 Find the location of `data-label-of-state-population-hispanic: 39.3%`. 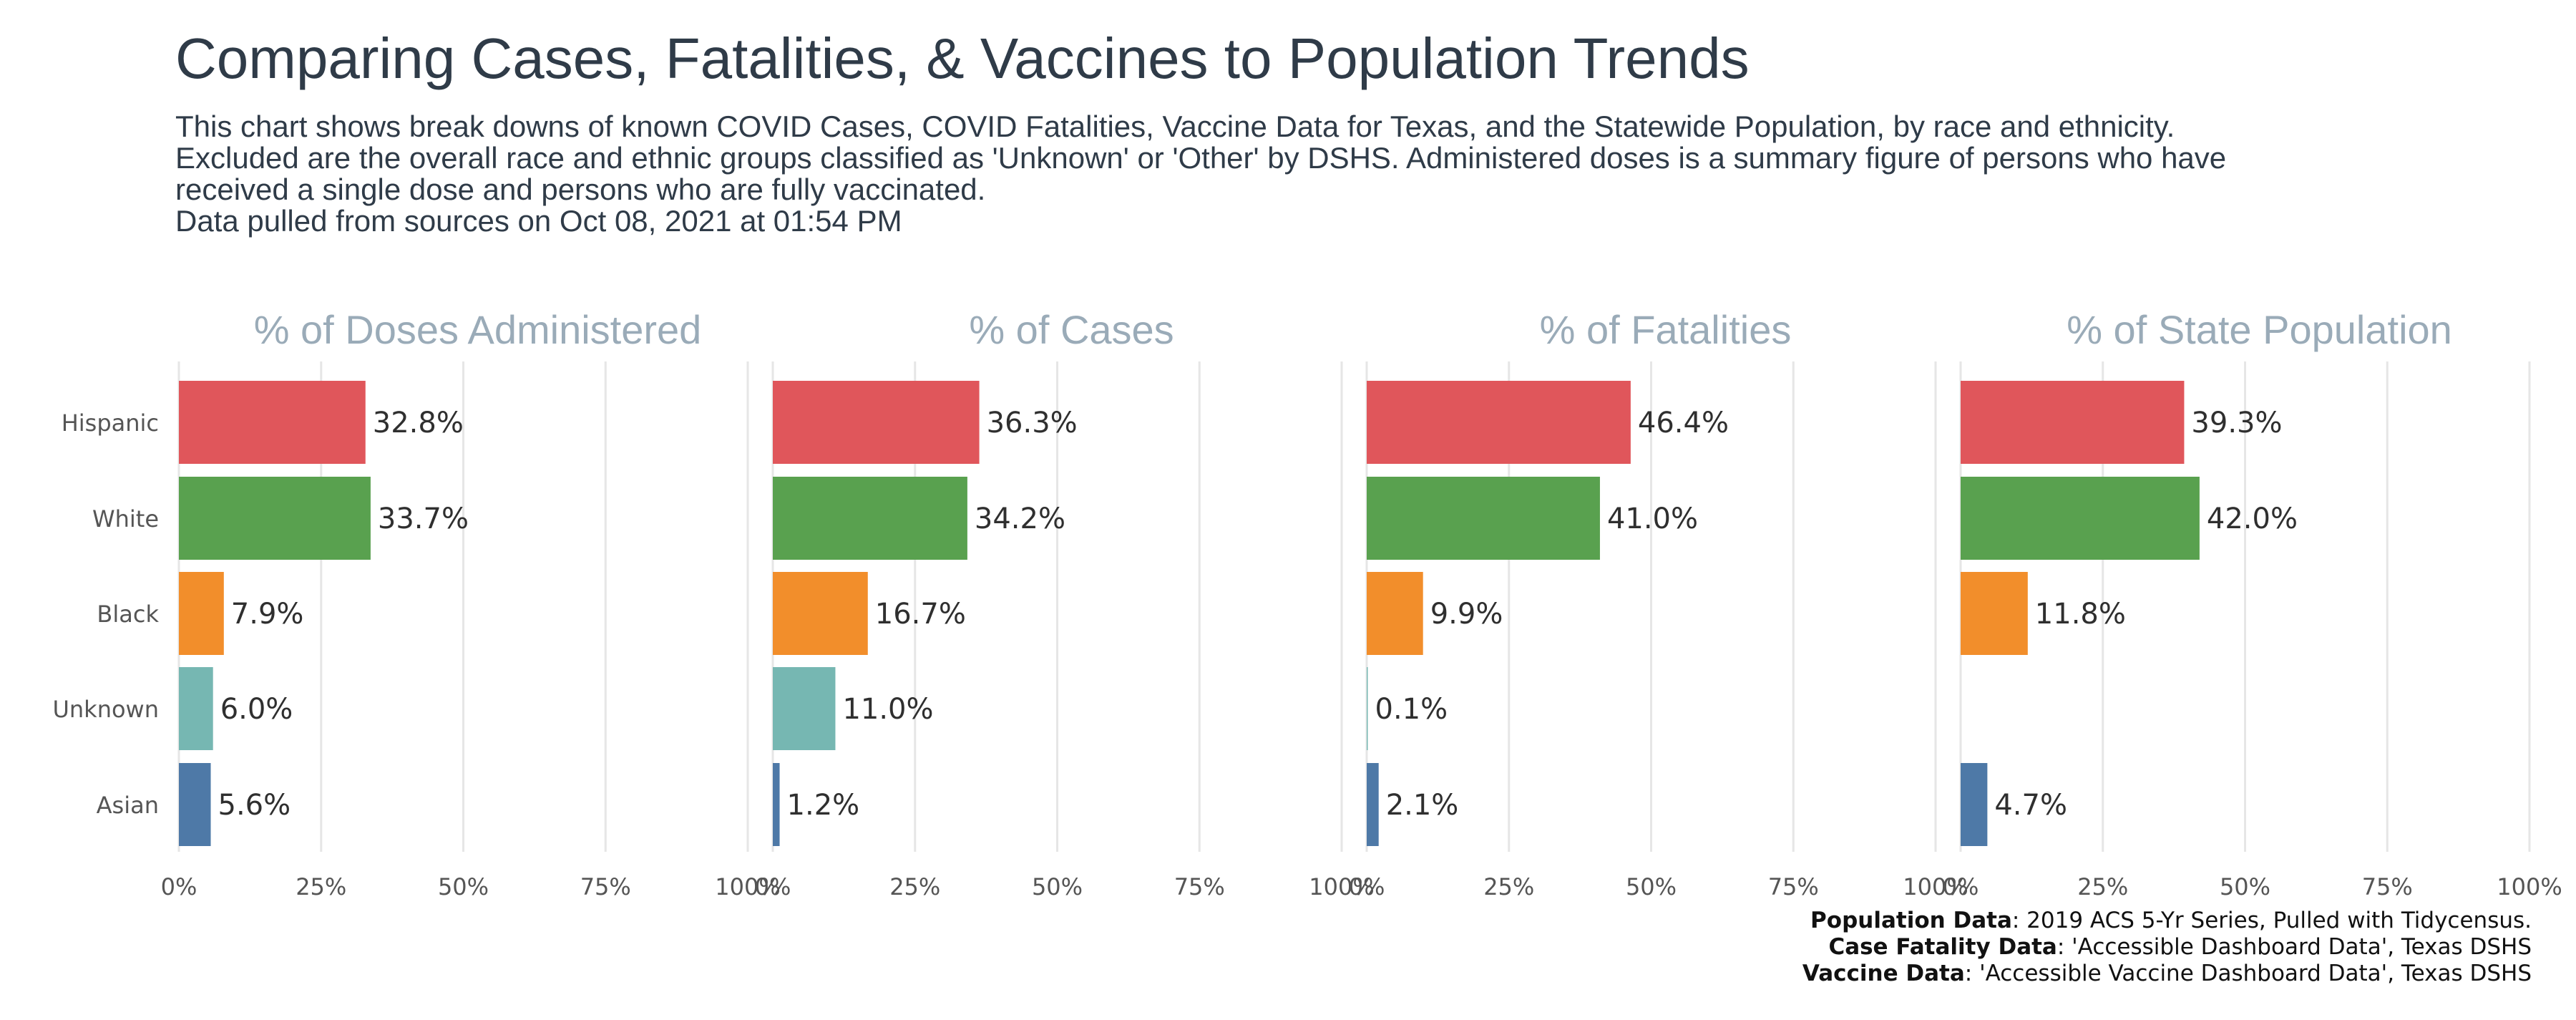

data-label-of-state-population-hispanic: 39.3% is located at coordinates (2236, 423).